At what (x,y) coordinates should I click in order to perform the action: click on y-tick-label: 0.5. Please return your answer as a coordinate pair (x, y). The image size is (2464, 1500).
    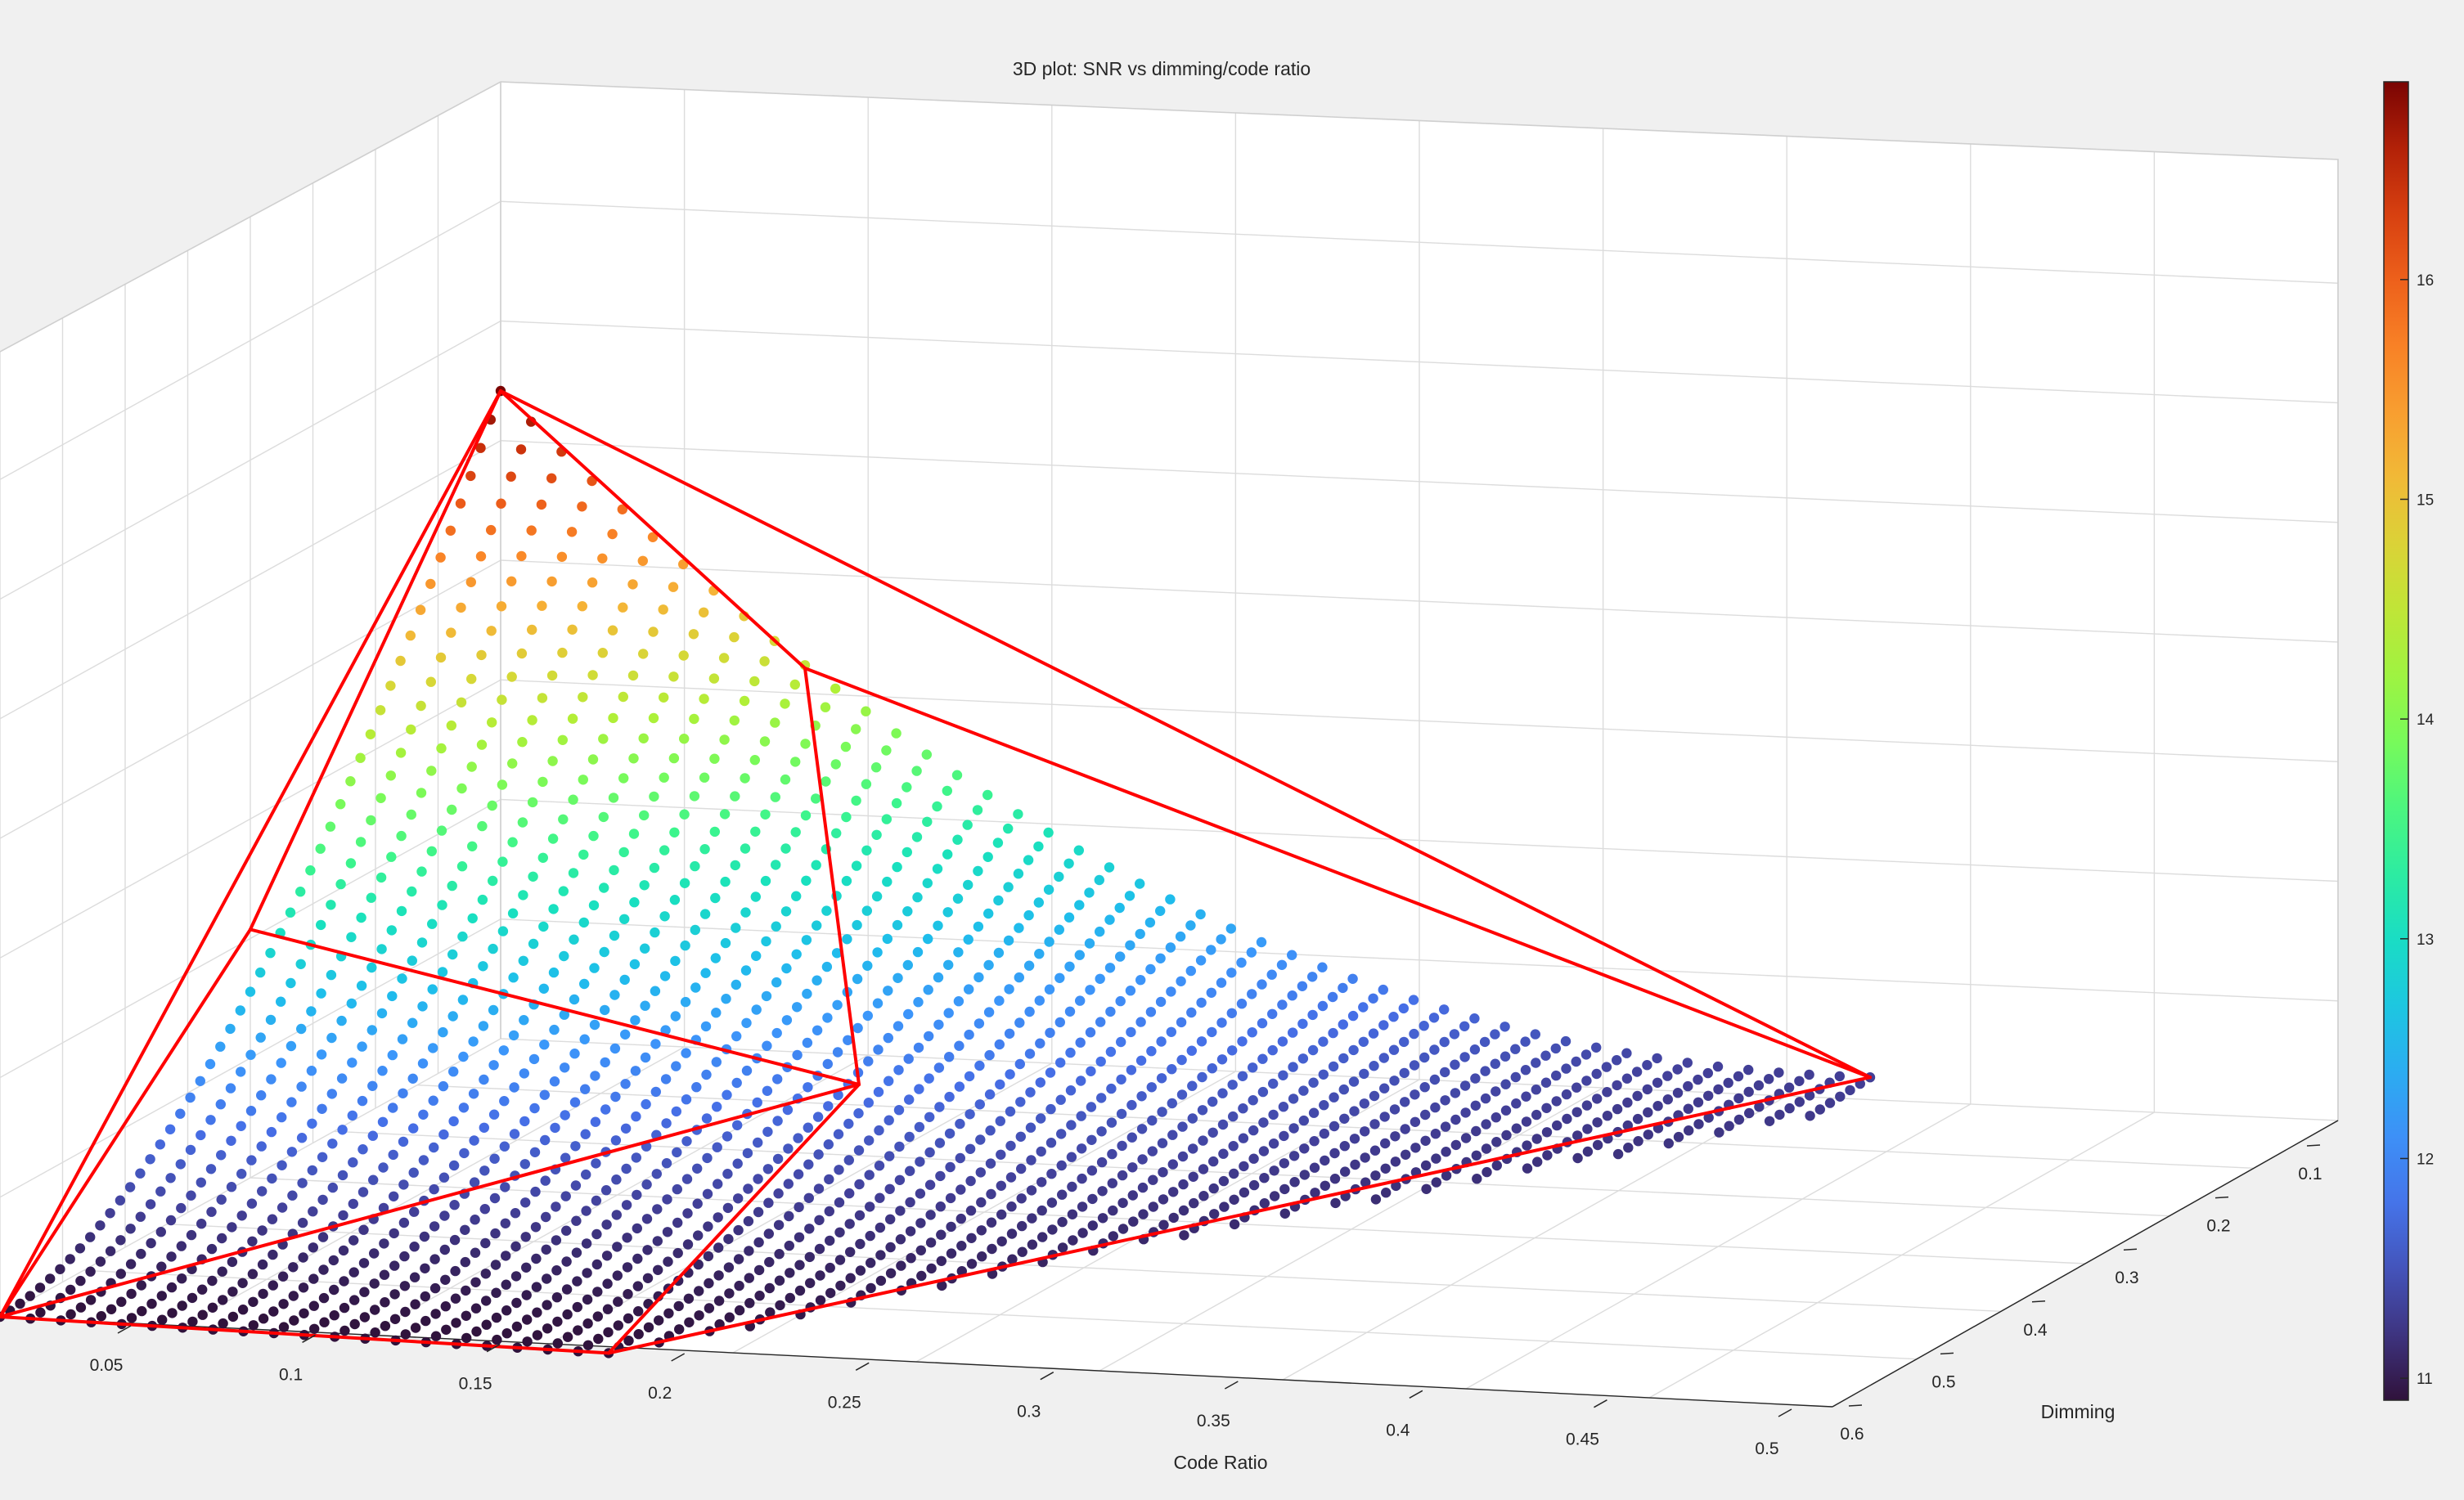
    Looking at the image, I should click on (1943, 1381).